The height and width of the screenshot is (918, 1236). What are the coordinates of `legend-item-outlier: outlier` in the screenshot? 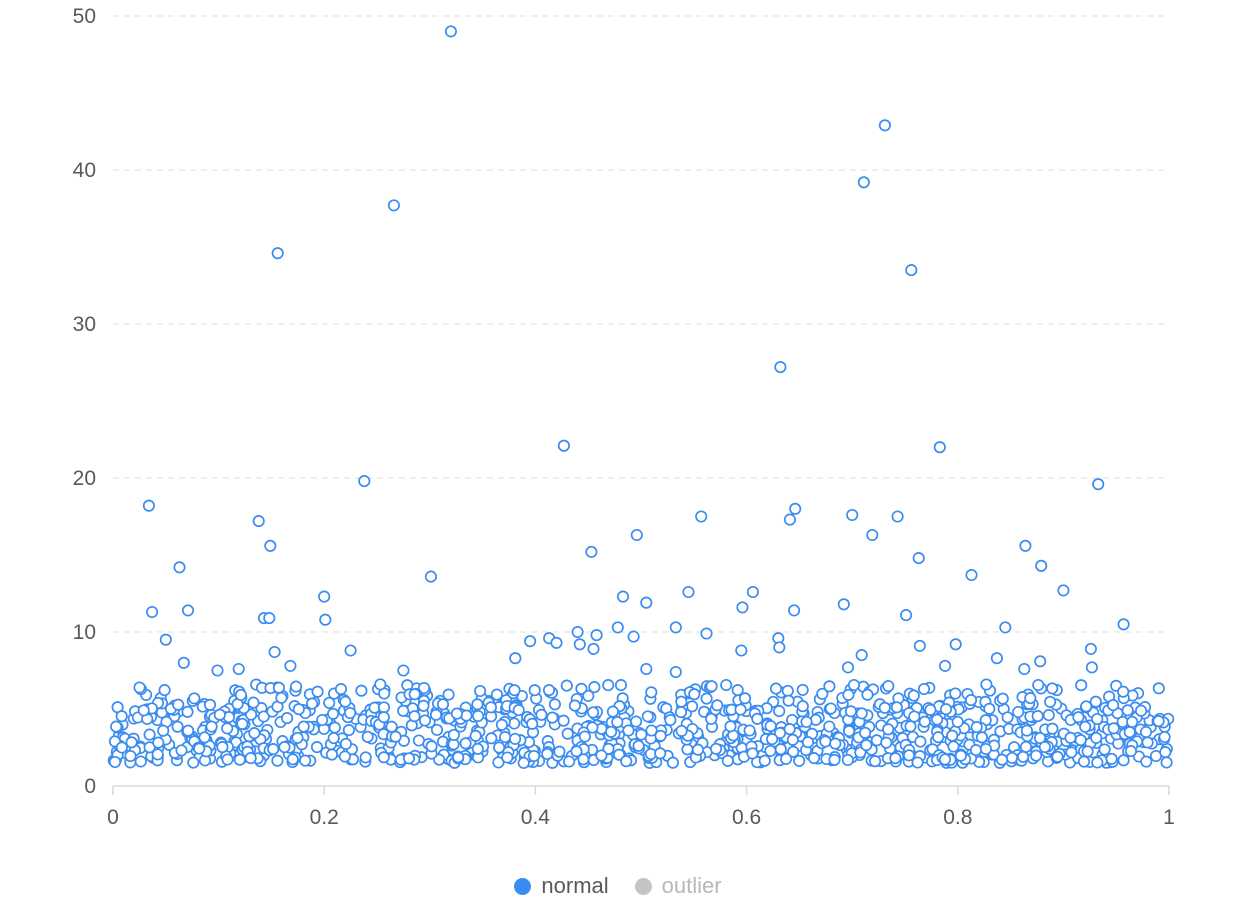 It's located at (678, 886).